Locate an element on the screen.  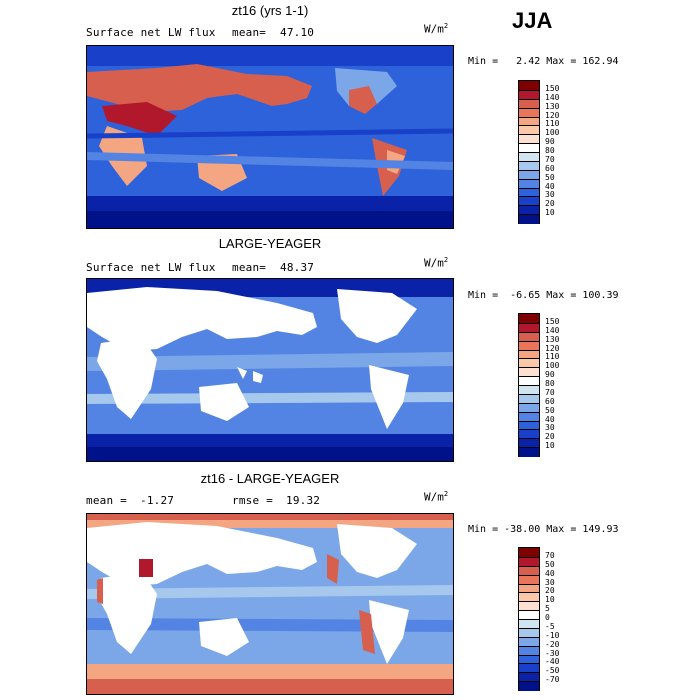
panel-3-colorbar is located at coordinates (529, 619).